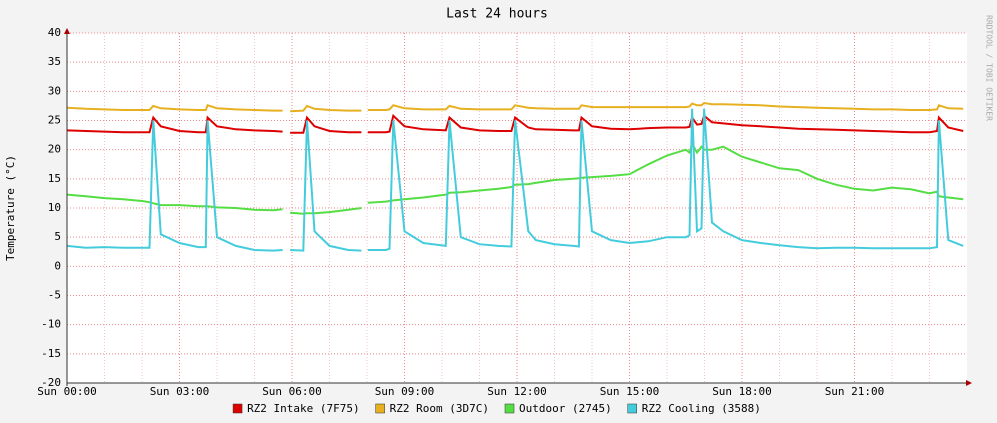 Image resolution: width=997 pixels, height=423 pixels. What do you see at coordinates (54, 207) in the screenshot?
I see `y-tick-label: 10` at bounding box center [54, 207].